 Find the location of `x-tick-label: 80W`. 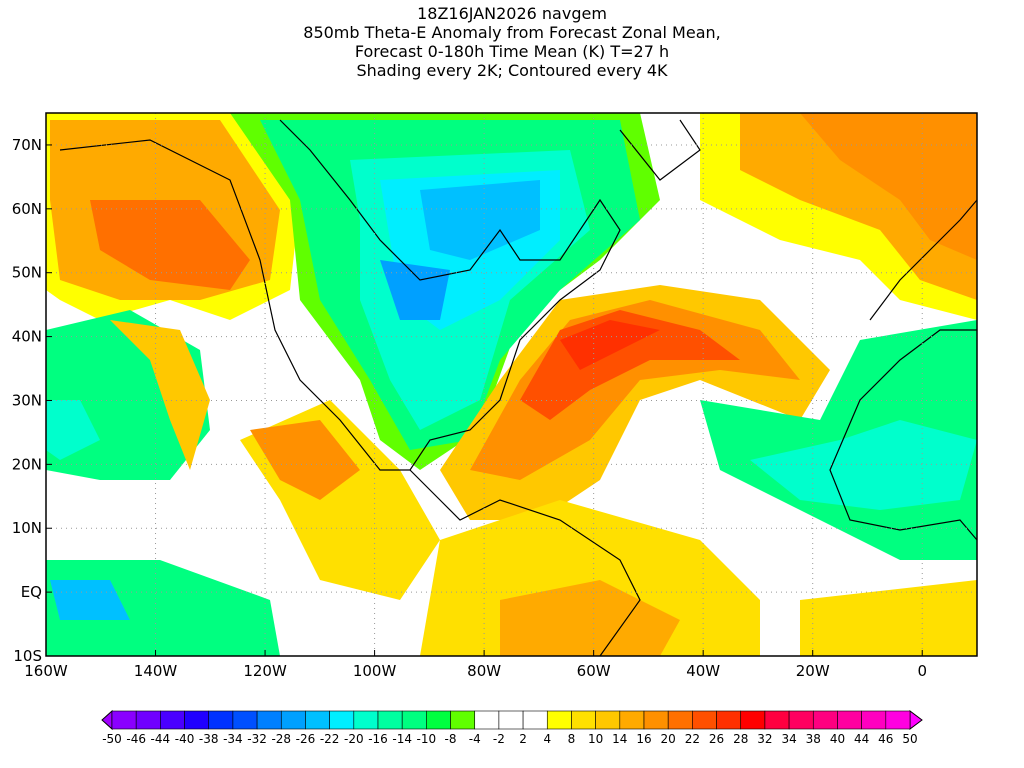

x-tick-label: 80W is located at coordinates (484, 671).